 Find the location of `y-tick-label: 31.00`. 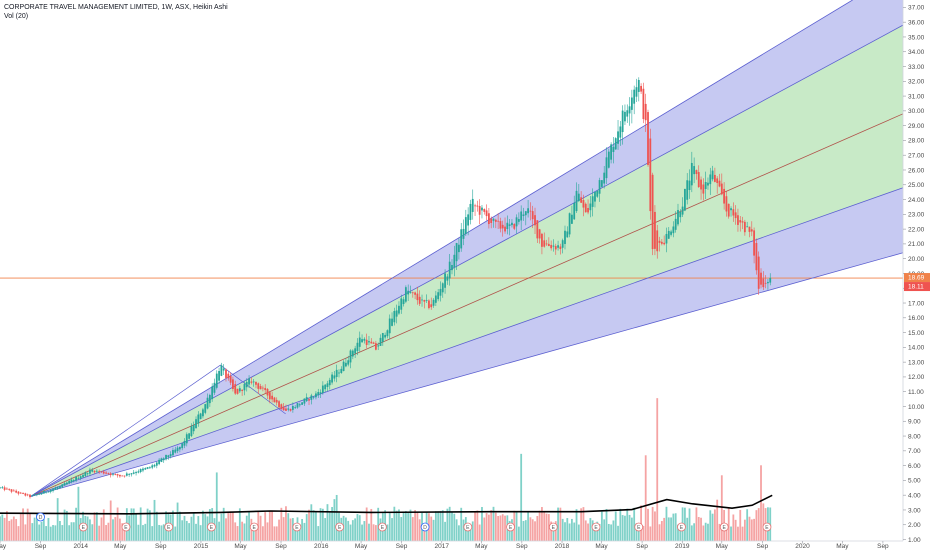

y-tick-label: 31.00 is located at coordinates (916, 96).